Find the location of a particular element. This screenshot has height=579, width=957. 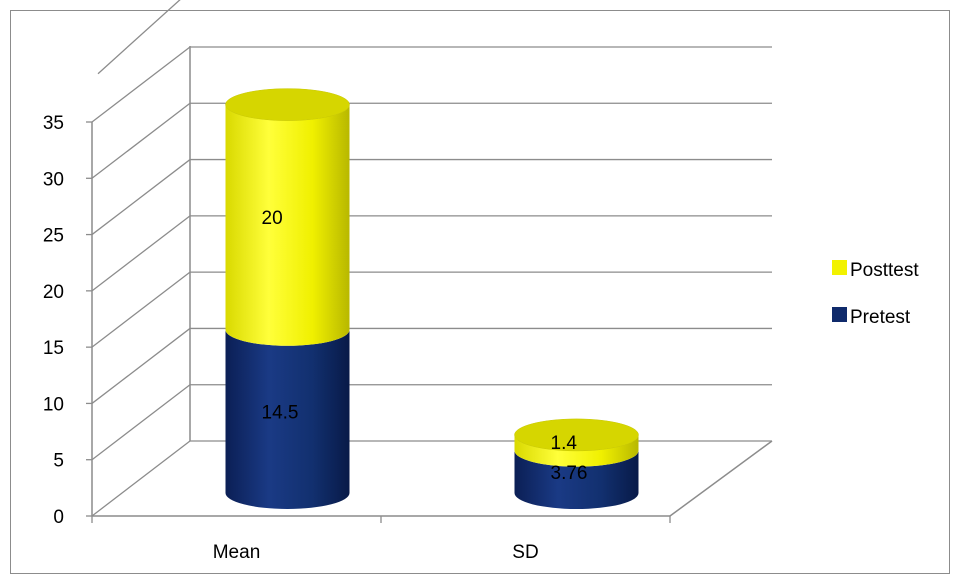

x-tick-label: Mean is located at coordinates (237, 552).